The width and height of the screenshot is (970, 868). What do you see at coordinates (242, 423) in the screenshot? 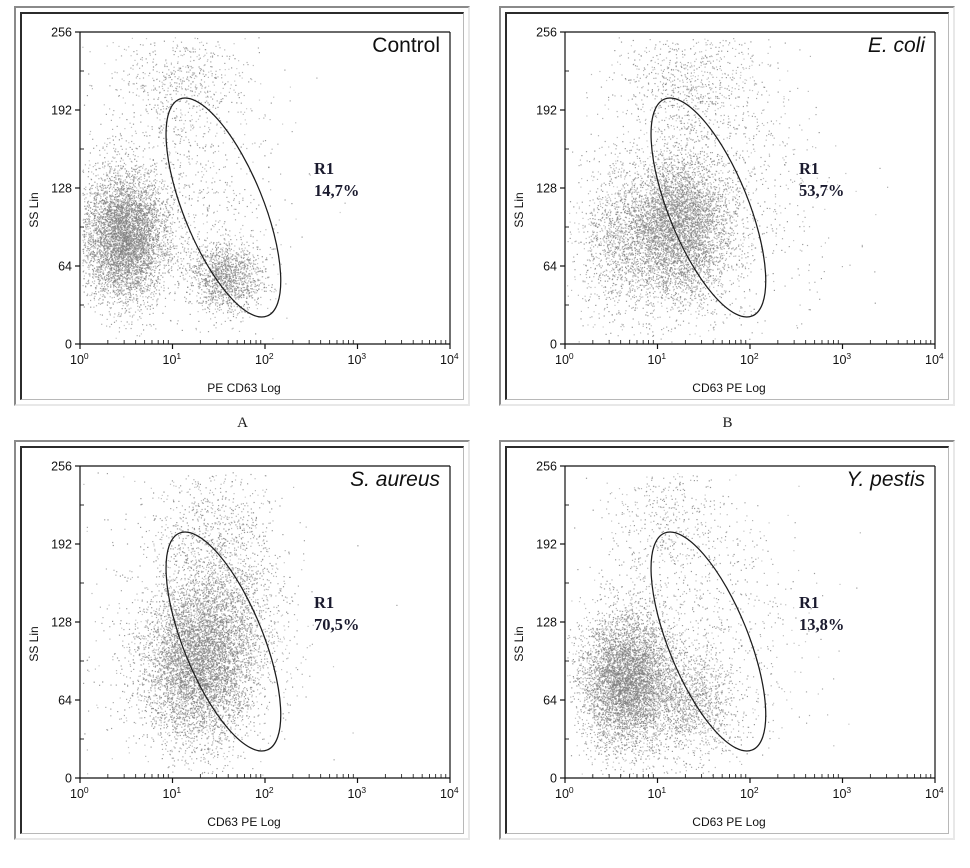
I see `panel-a-letter: A` at bounding box center [242, 423].